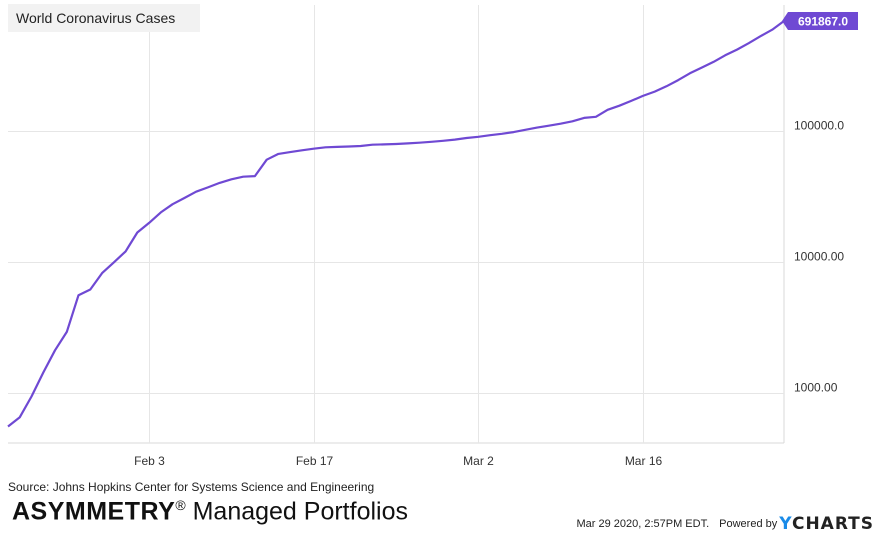  I want to click on chart-title: World Coronavirus Cases, so click(104, 18).